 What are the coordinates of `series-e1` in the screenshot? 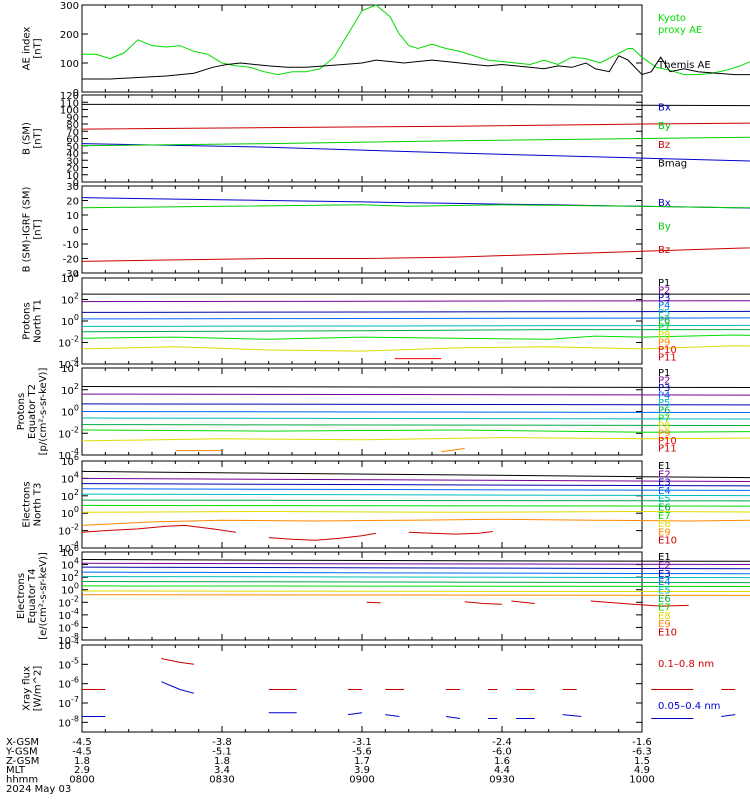 It's located at (415, 560).